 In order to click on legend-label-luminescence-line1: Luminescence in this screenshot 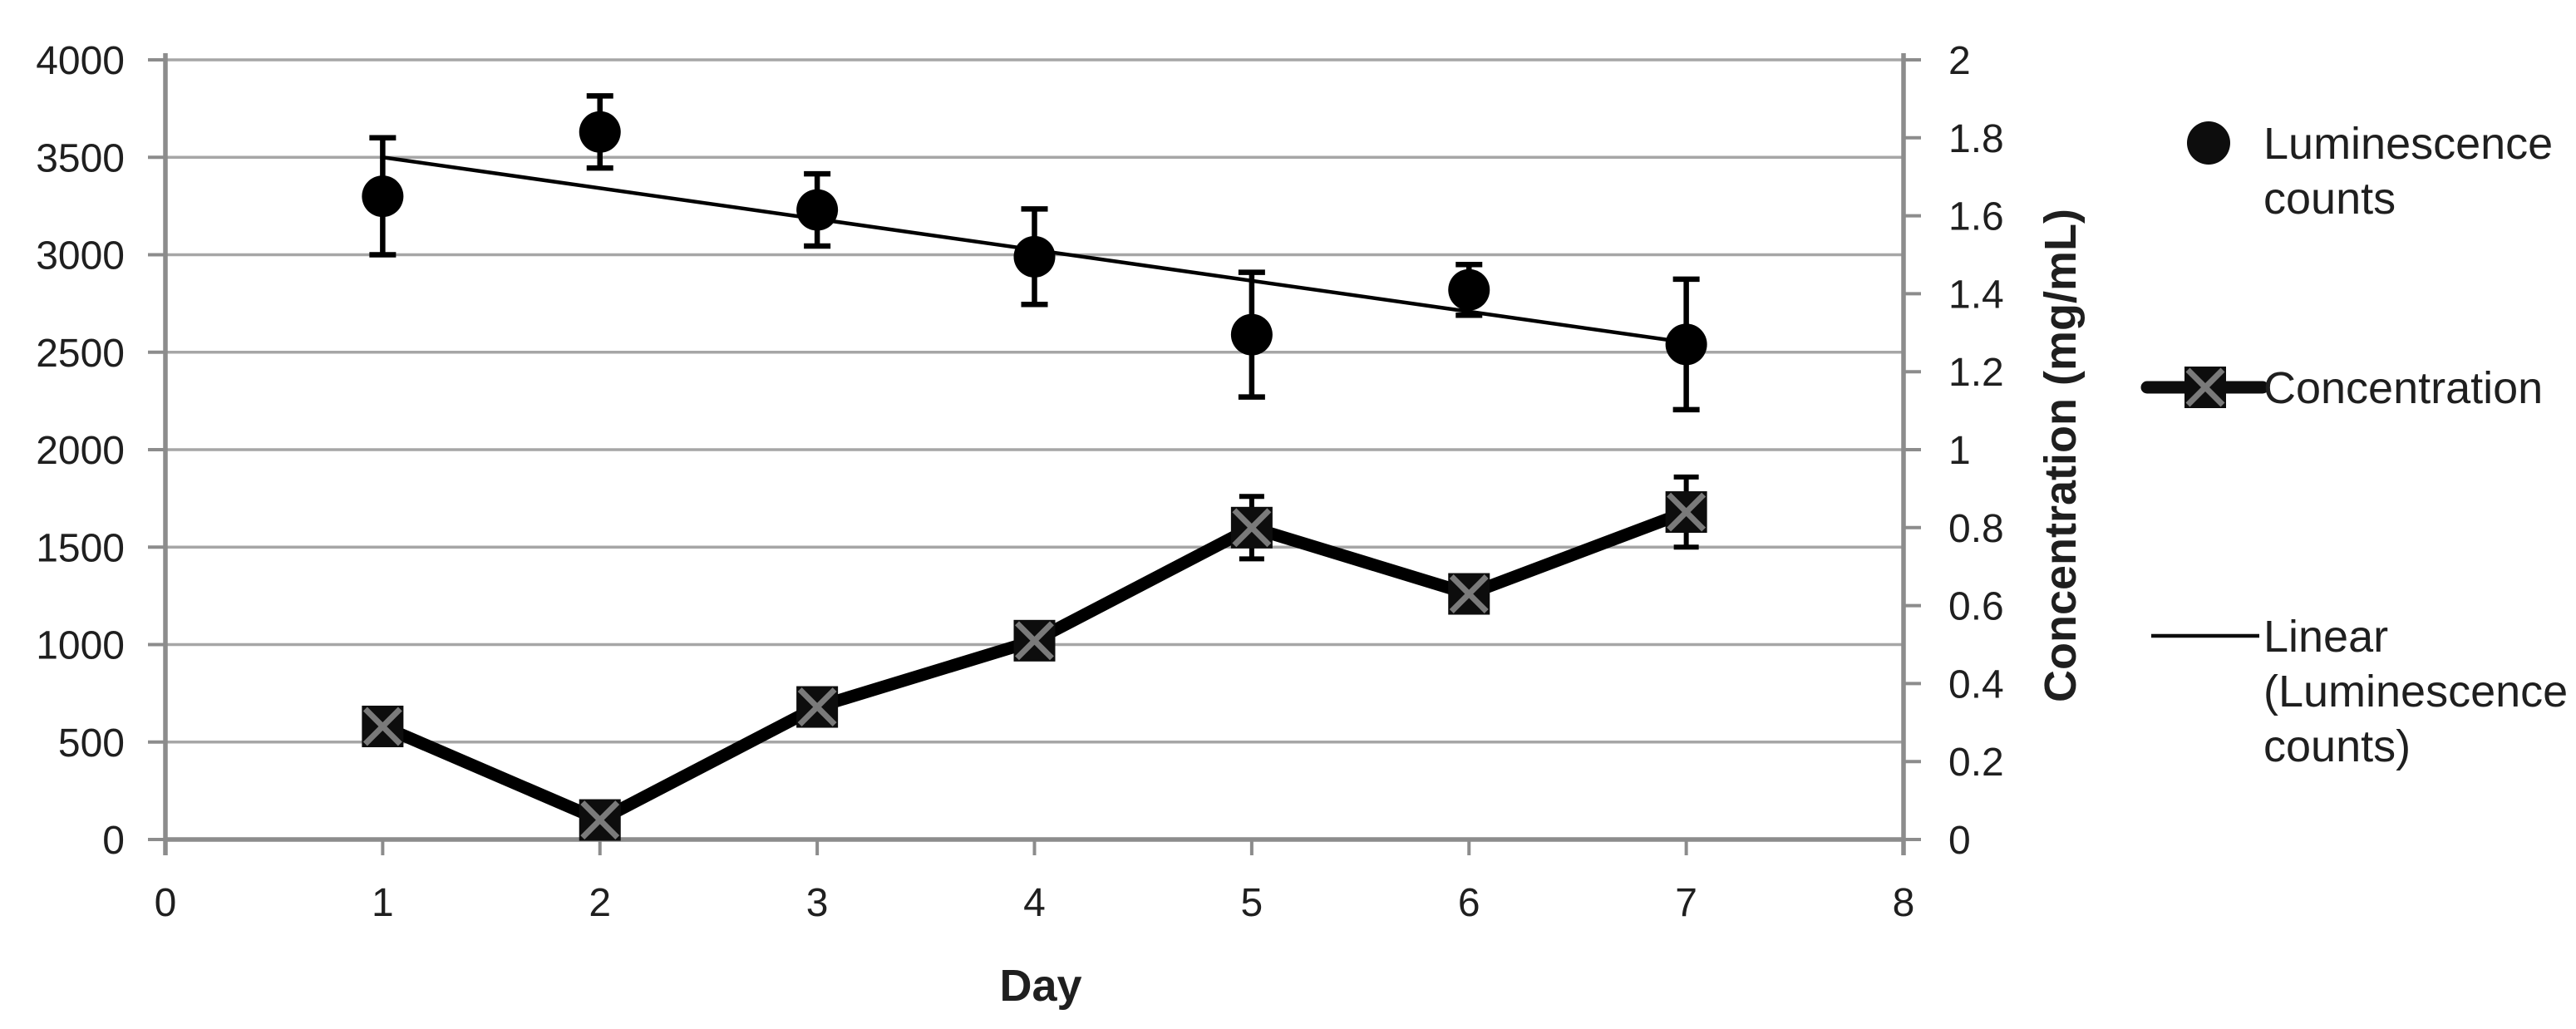, I will do `click(2408, 144)`.